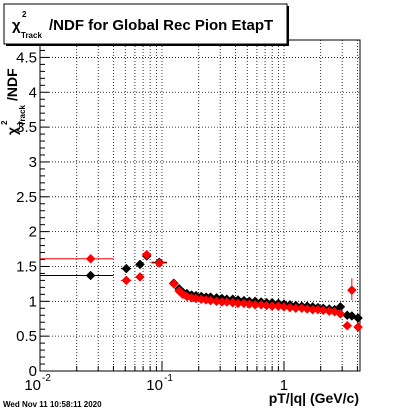 Image resolution: width=400 pixels, height=412 pixels. I want to click on ylabel-subscript: Track, so click(22, 115).